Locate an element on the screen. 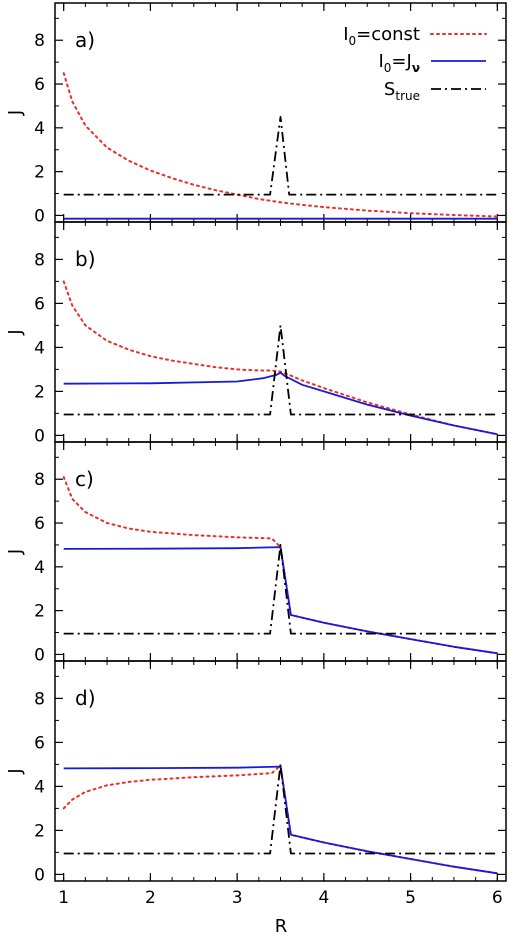  legend-entry: I0=Jν is located at coordinates (432, 63).